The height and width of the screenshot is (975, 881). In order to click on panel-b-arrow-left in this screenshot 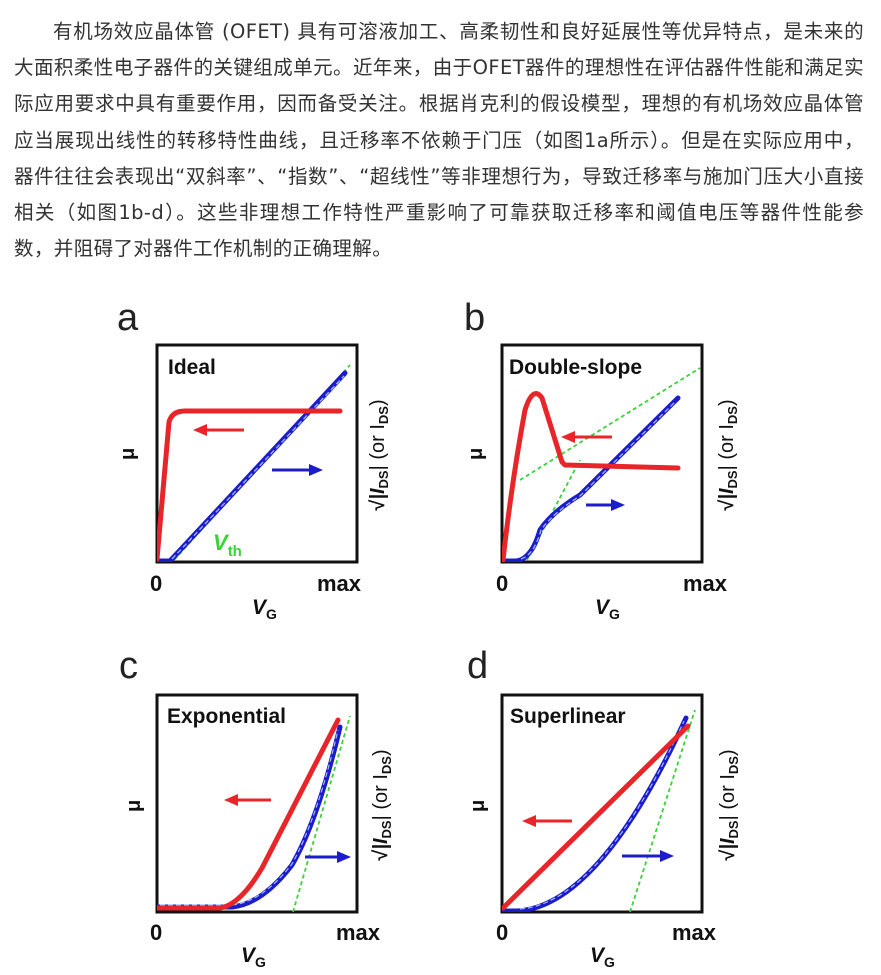, I will do `click(586, 437)`.